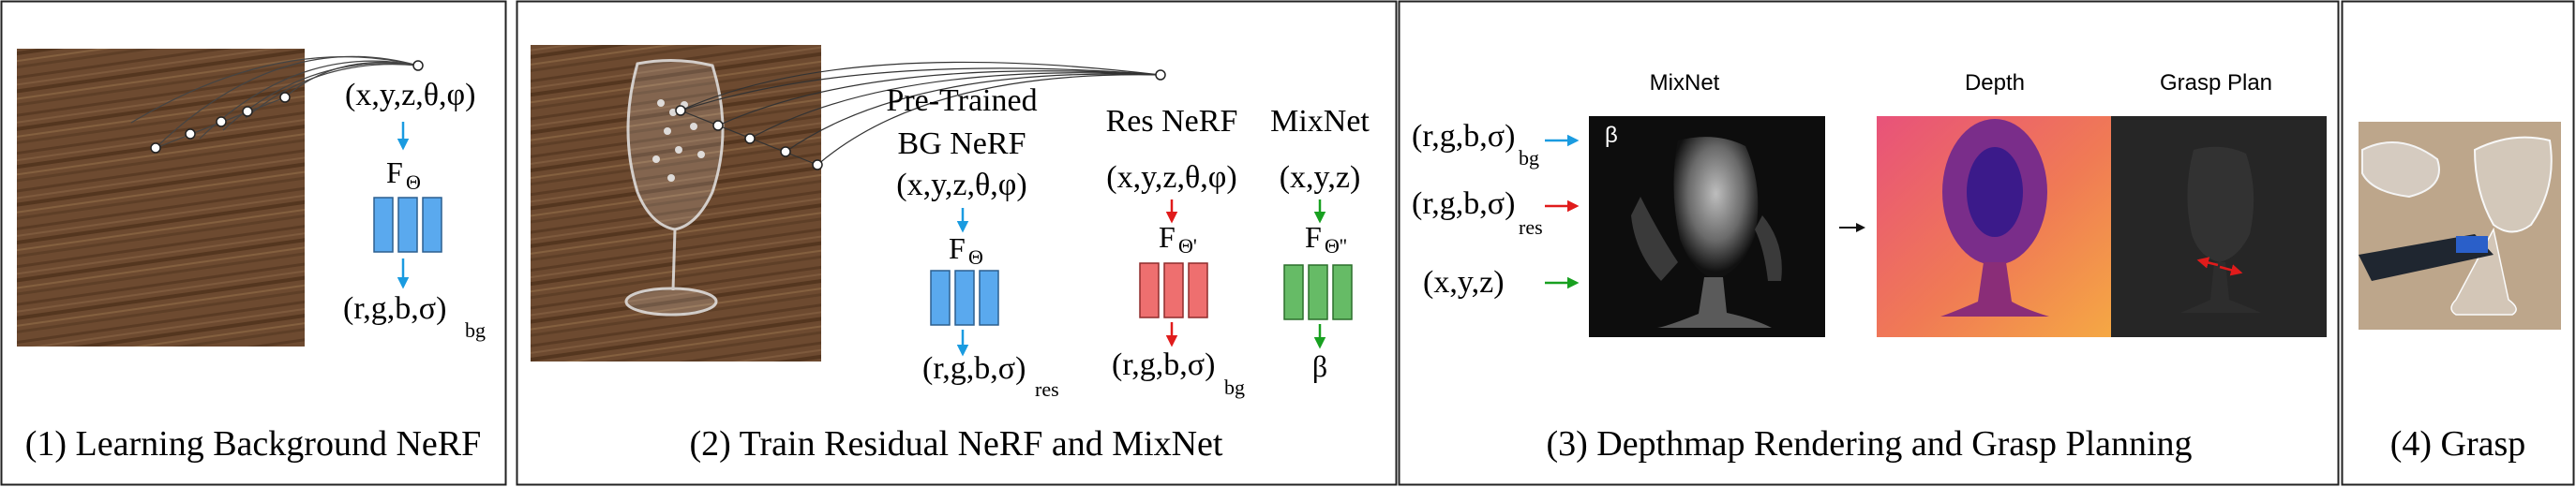 The image size is (2576, 487). Describe the element at coordinates (1529, 158) in the screenshot. I see `p3-input-bg-subscript: bg` at that location.